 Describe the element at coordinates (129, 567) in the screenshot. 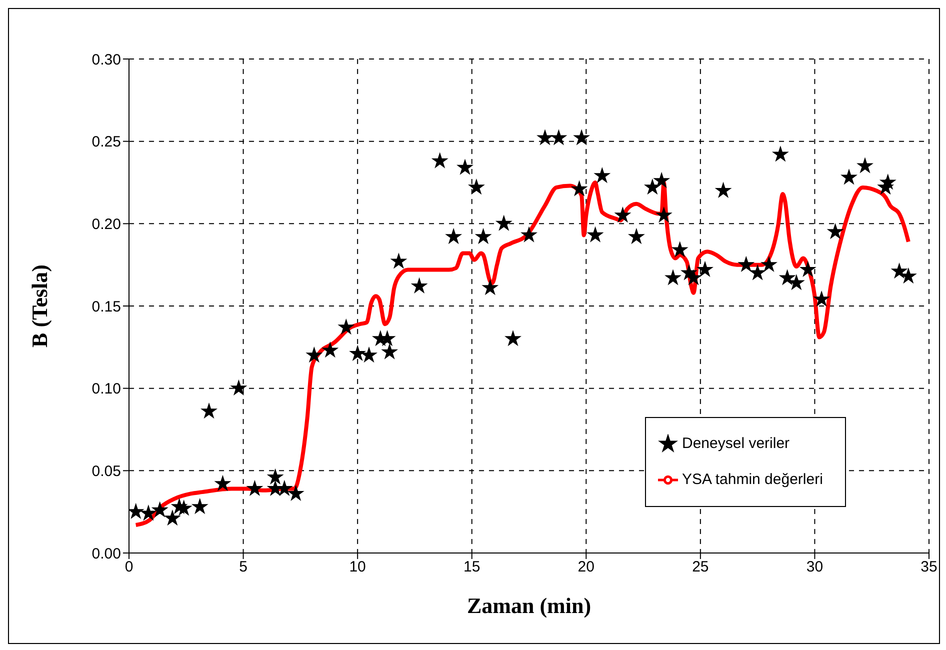

I see `x-tick-label: 0` at that location.